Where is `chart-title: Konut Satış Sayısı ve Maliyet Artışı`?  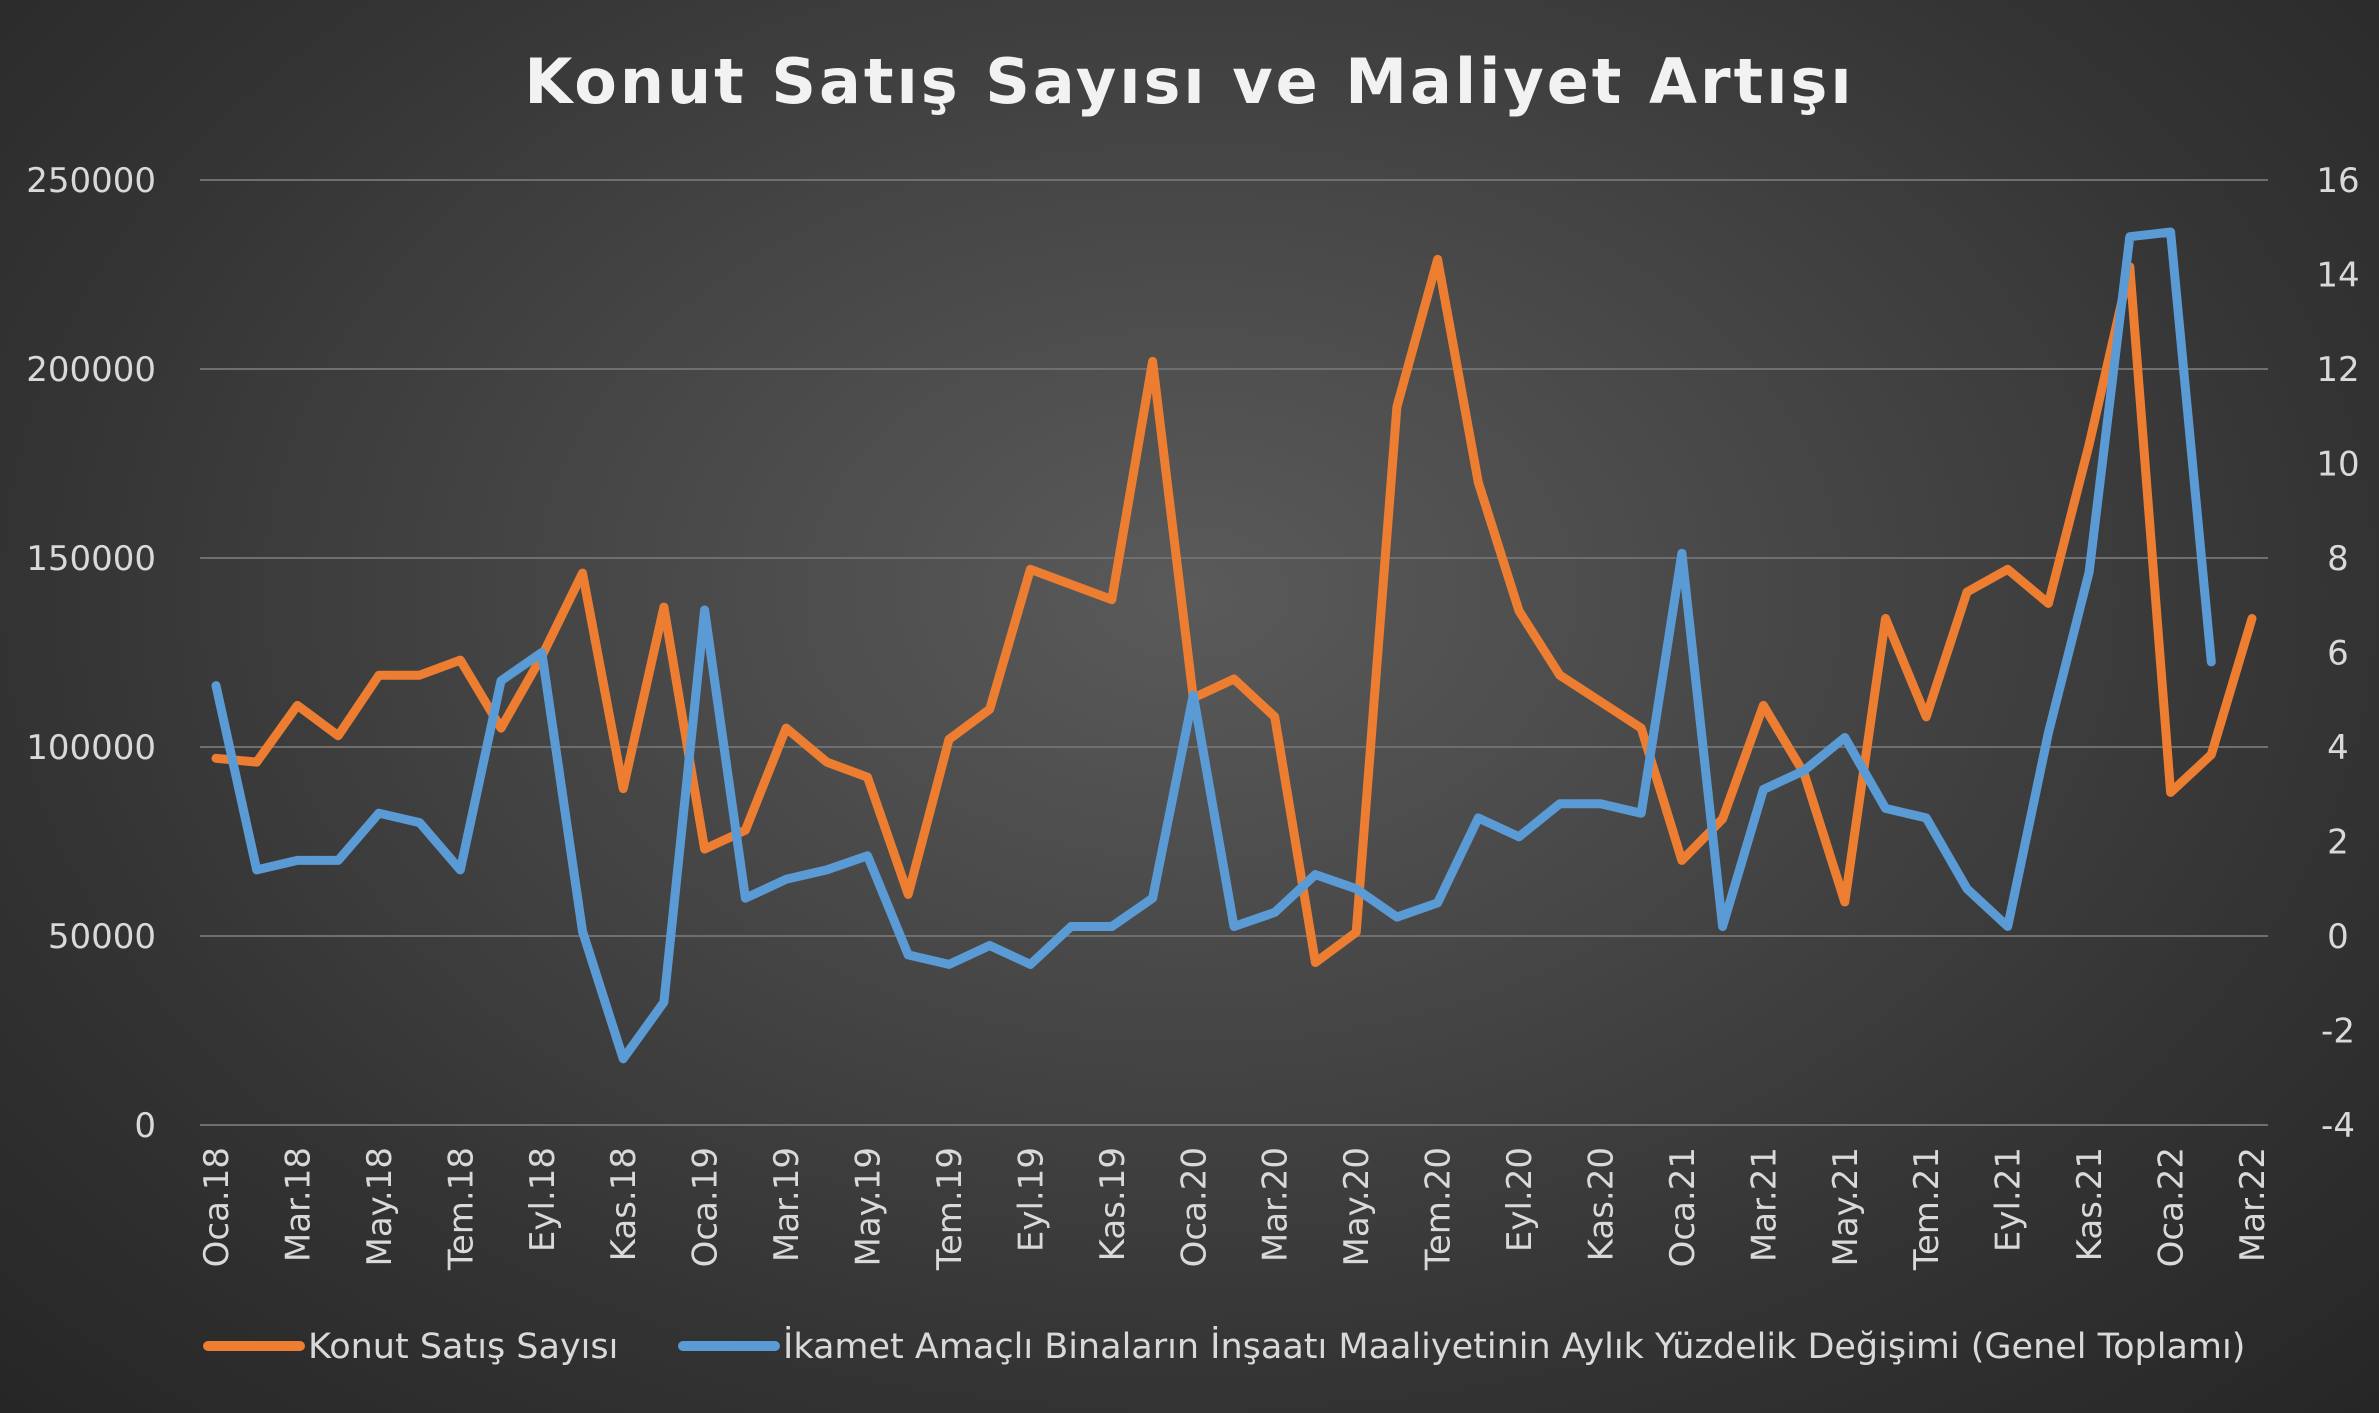 chart-title: Konut Satış Sayısı ve Maliyet Artışı is located at coordinates (1189, 81).